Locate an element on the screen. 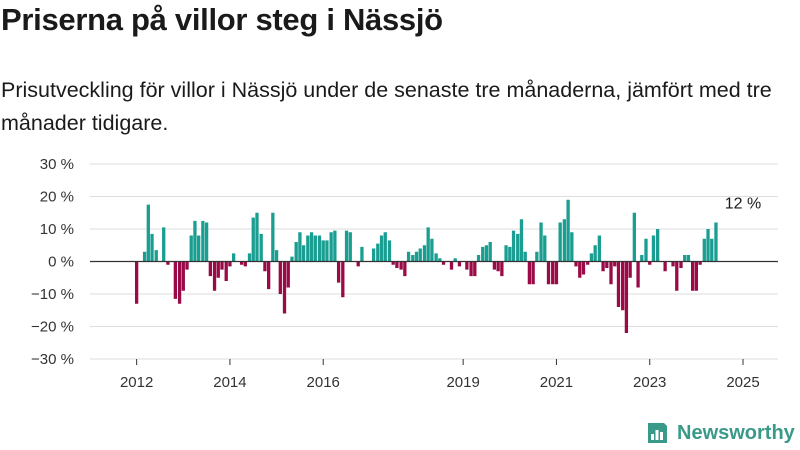  x-axis: 2012 2014 2016 2019 2021 2023 2025 is located at coordinates (440, 375).